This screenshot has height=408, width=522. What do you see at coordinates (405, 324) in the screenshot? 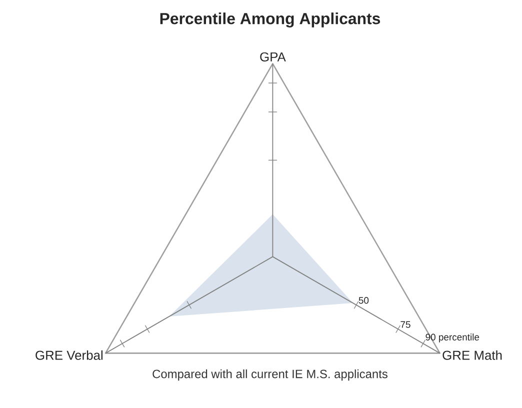
I see `y-tick-label: 75` at bounding box center [405, 324].